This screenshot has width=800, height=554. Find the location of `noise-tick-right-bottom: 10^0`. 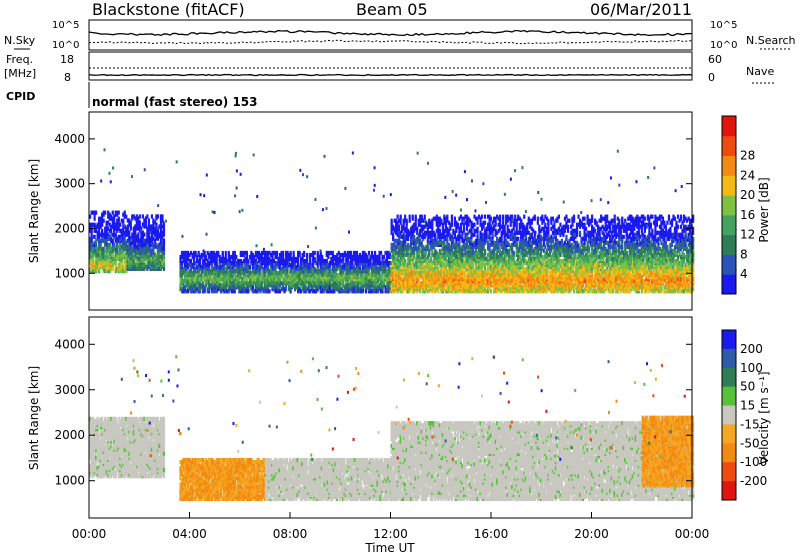

noise-tick-right-bottom: 10^0 is located at coordinates (723, 45).